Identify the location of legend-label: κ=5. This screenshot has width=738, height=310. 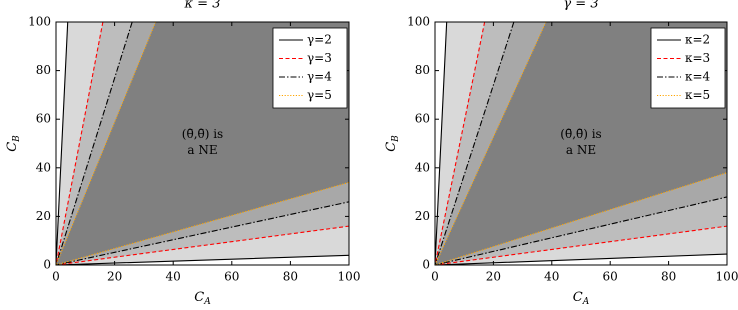
(697, 95).